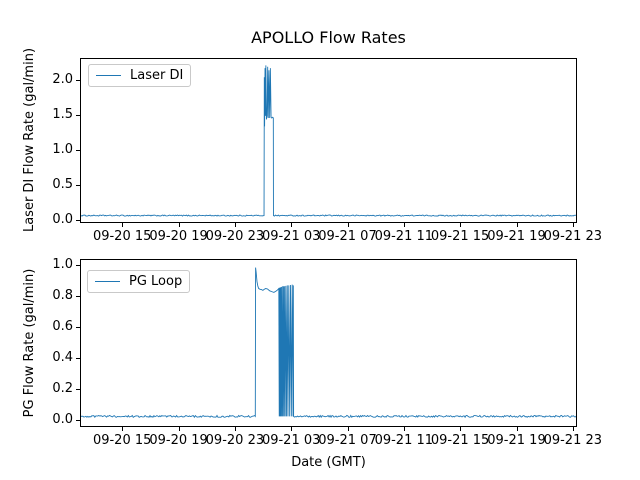  What do you see at coordinates (328, 462) in the screenshot?
I see `x-axis-label: Date (GMT)` at bounding box center [328, 462].